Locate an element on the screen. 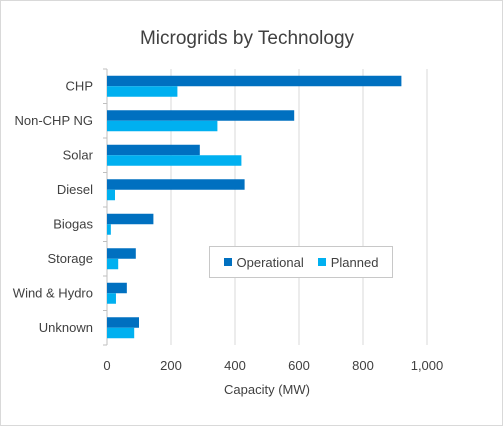  x-tick-label: 1,000 is located at coordinates (427, 365).